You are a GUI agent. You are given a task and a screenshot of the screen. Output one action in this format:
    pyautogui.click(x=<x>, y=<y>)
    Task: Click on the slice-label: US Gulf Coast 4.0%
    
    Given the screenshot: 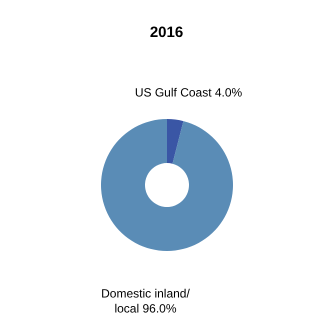 What is the action you would take?
    pyautogui.click(x=188, y=93)
    